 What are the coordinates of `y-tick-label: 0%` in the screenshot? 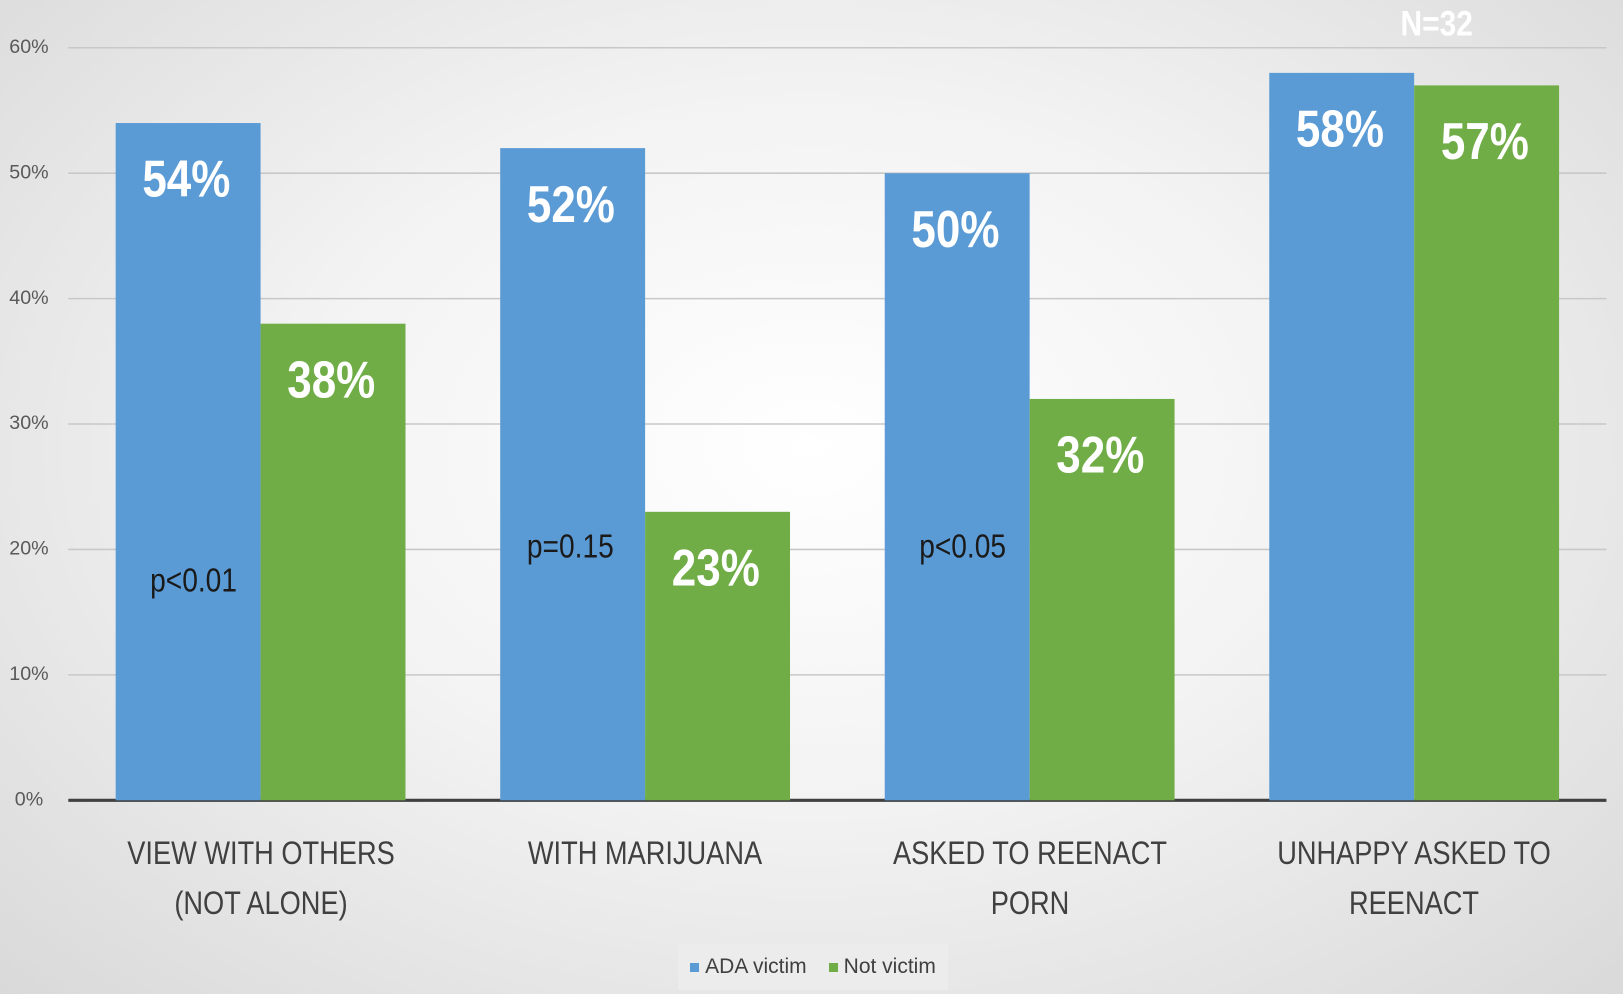 It's located at (29, 799).